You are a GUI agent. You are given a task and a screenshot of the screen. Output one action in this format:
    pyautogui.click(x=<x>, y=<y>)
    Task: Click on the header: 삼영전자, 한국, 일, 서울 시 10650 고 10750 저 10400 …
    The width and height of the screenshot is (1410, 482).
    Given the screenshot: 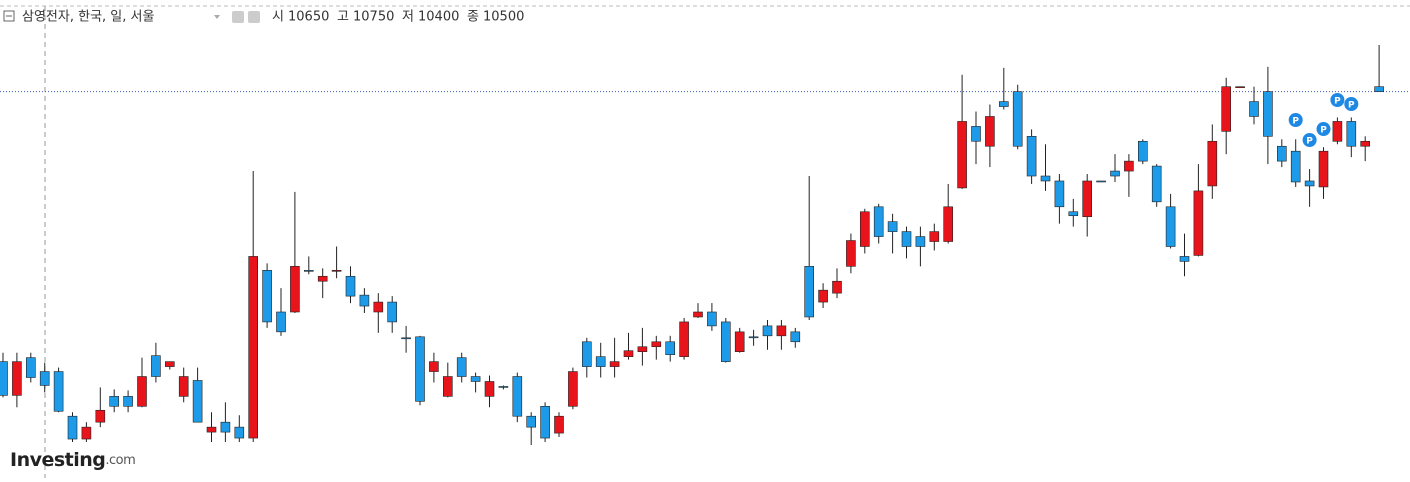 What is the action you would take?
    pyautogui.click(x=263, y=17)
    